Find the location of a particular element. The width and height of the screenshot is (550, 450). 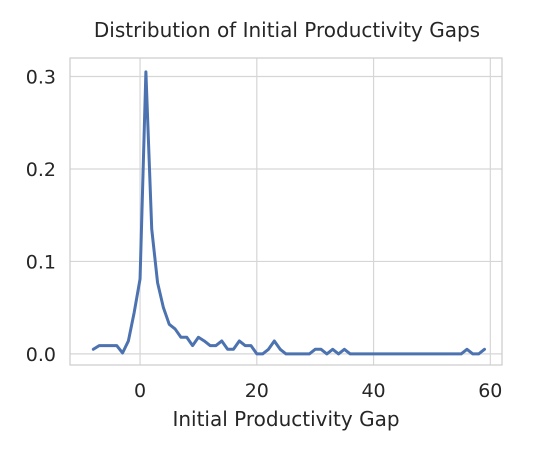

x-axis-label: Initial Productivity Gap is located at coordinates (285, 419).